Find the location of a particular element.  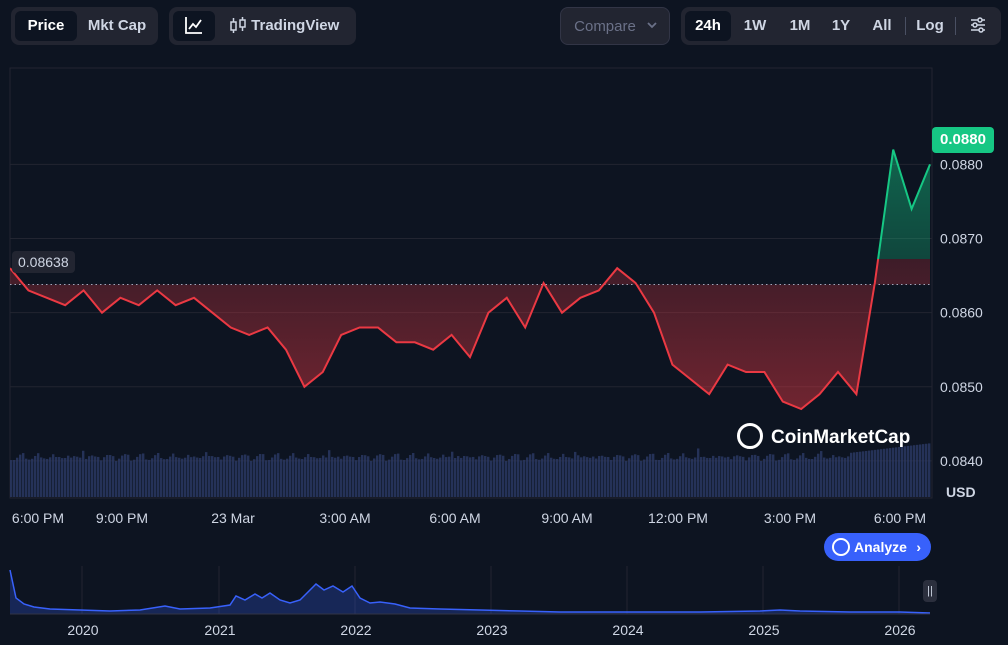

range-all: All is located at coordinates (882, 25).